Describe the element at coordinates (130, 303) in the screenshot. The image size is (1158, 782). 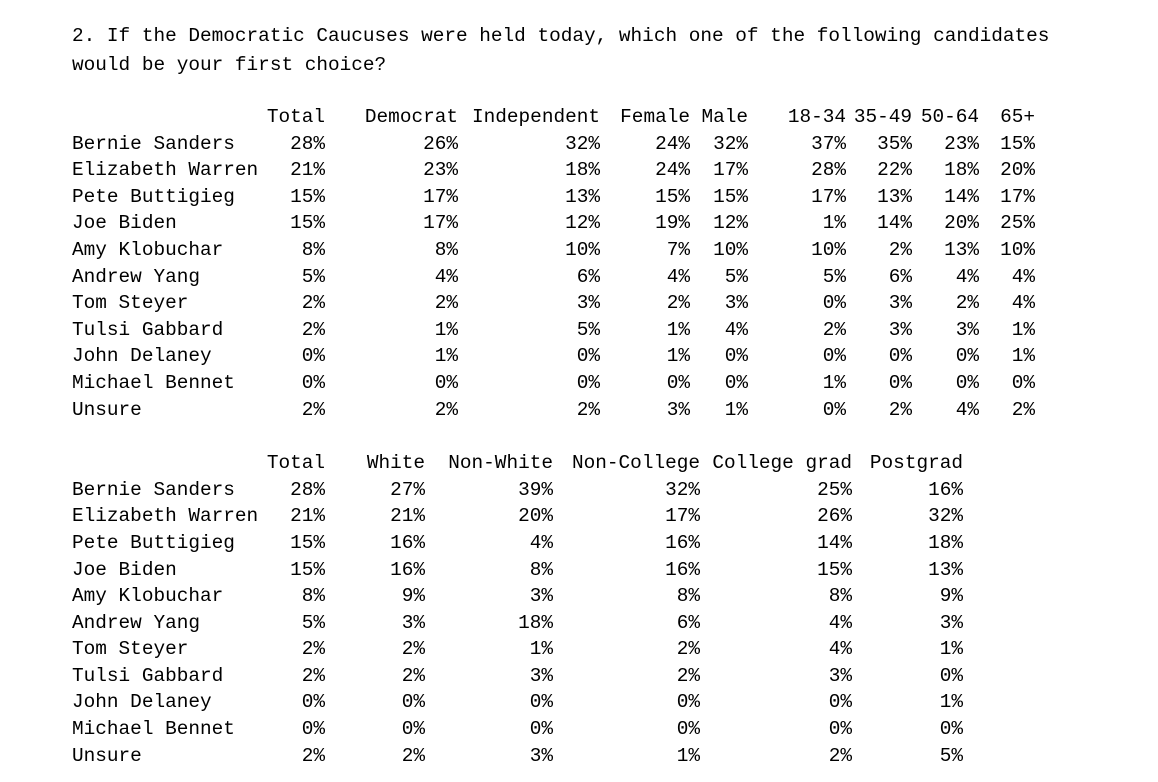
I see `candidate-name: Tom Steyer` at that location.